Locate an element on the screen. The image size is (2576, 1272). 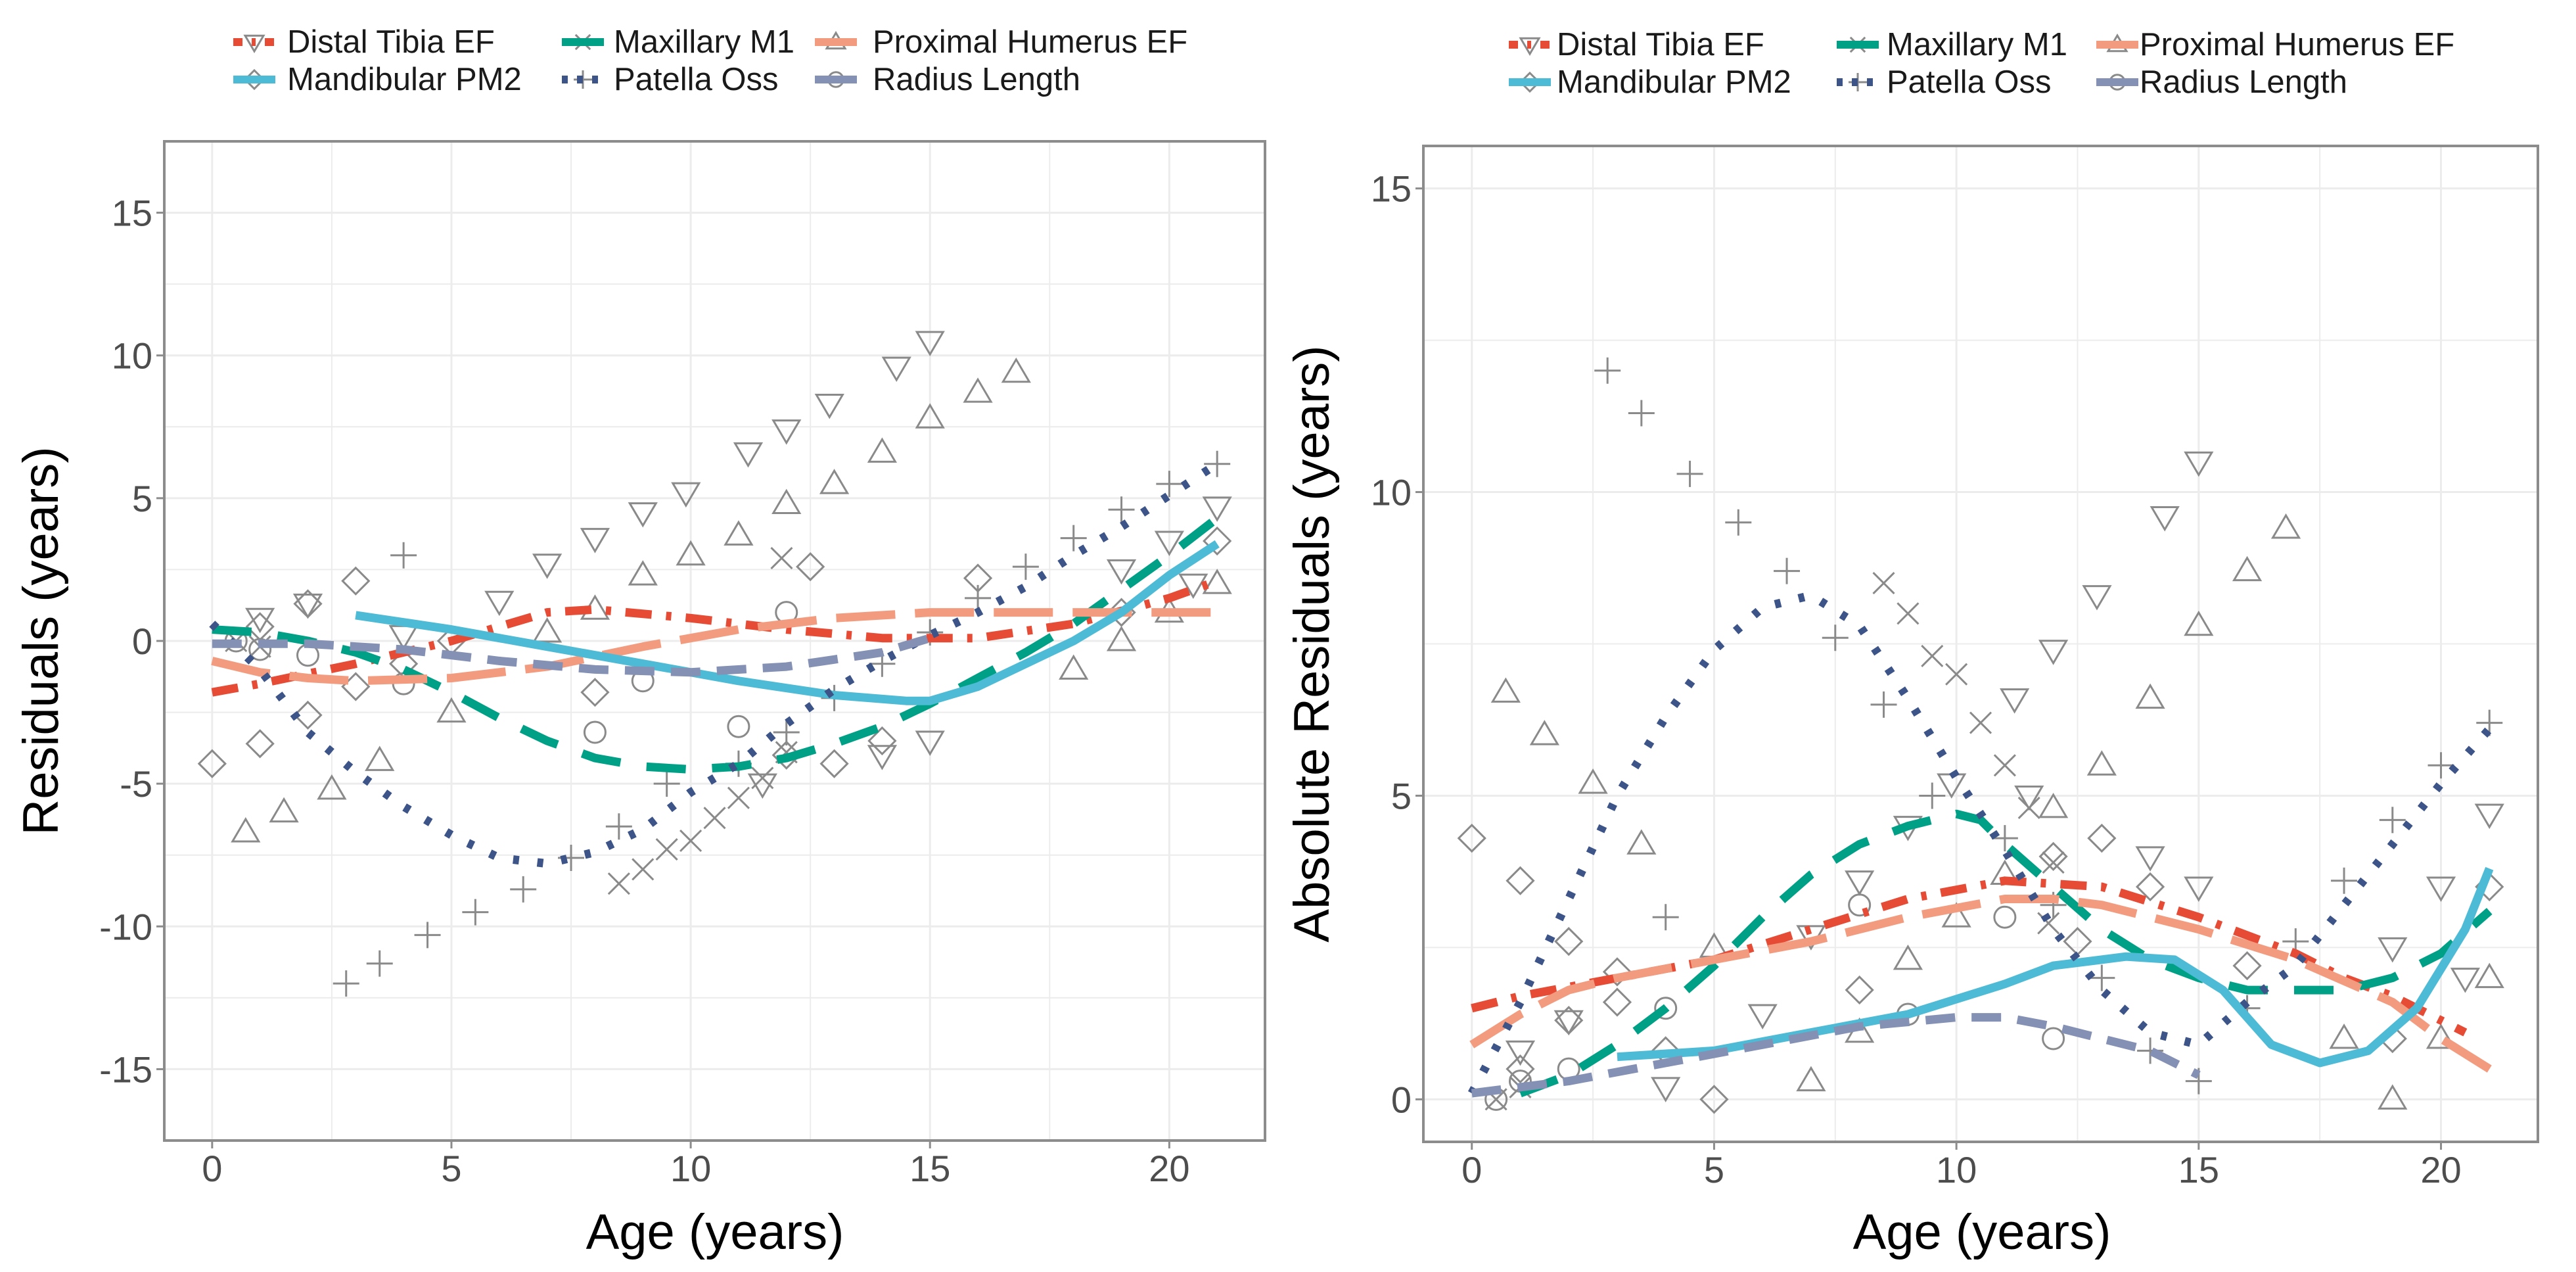
trend-line-mandibular-pm2 is located at coordinates (788, 622).